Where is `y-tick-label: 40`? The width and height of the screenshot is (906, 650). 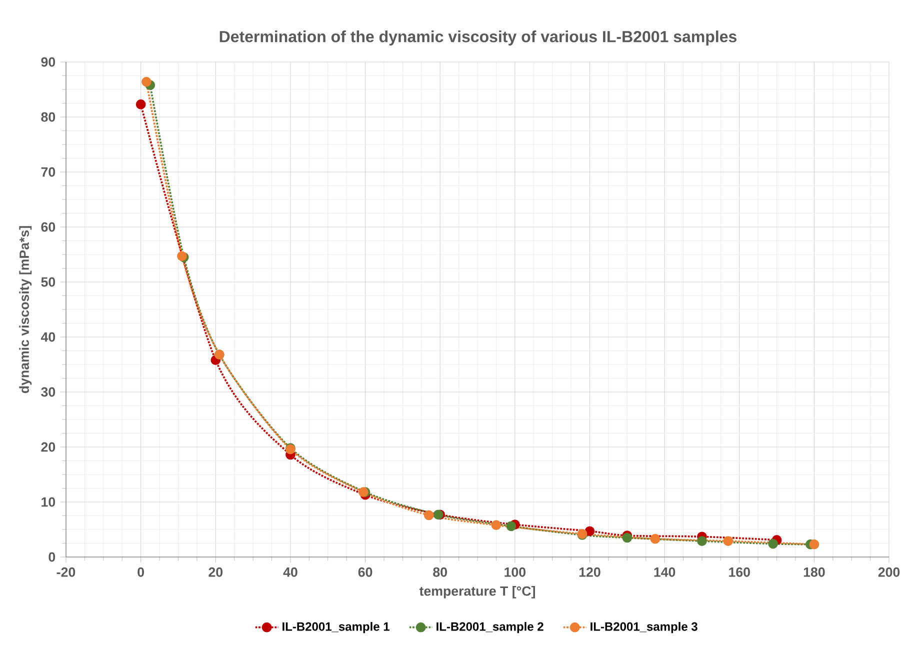
y-tick-label: 40 is located at coordinates (48, 337).